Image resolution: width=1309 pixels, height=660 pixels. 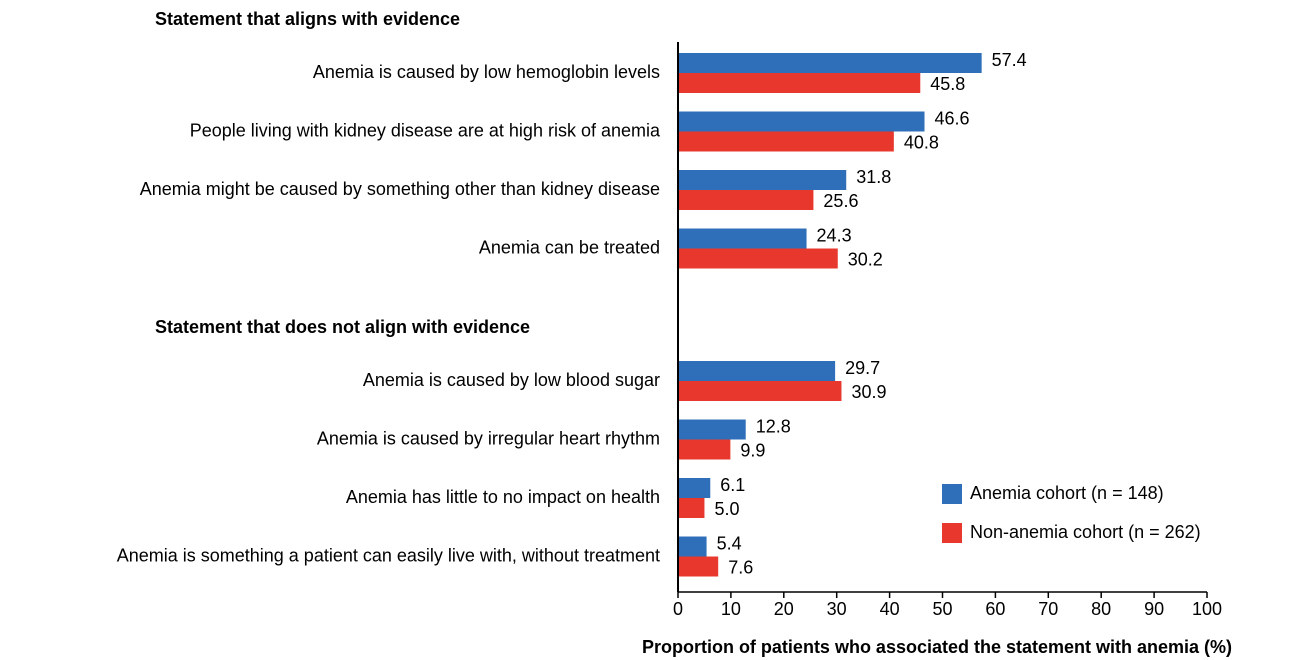 I want to click on value-label: 46.6, so click(x=952, y=118).